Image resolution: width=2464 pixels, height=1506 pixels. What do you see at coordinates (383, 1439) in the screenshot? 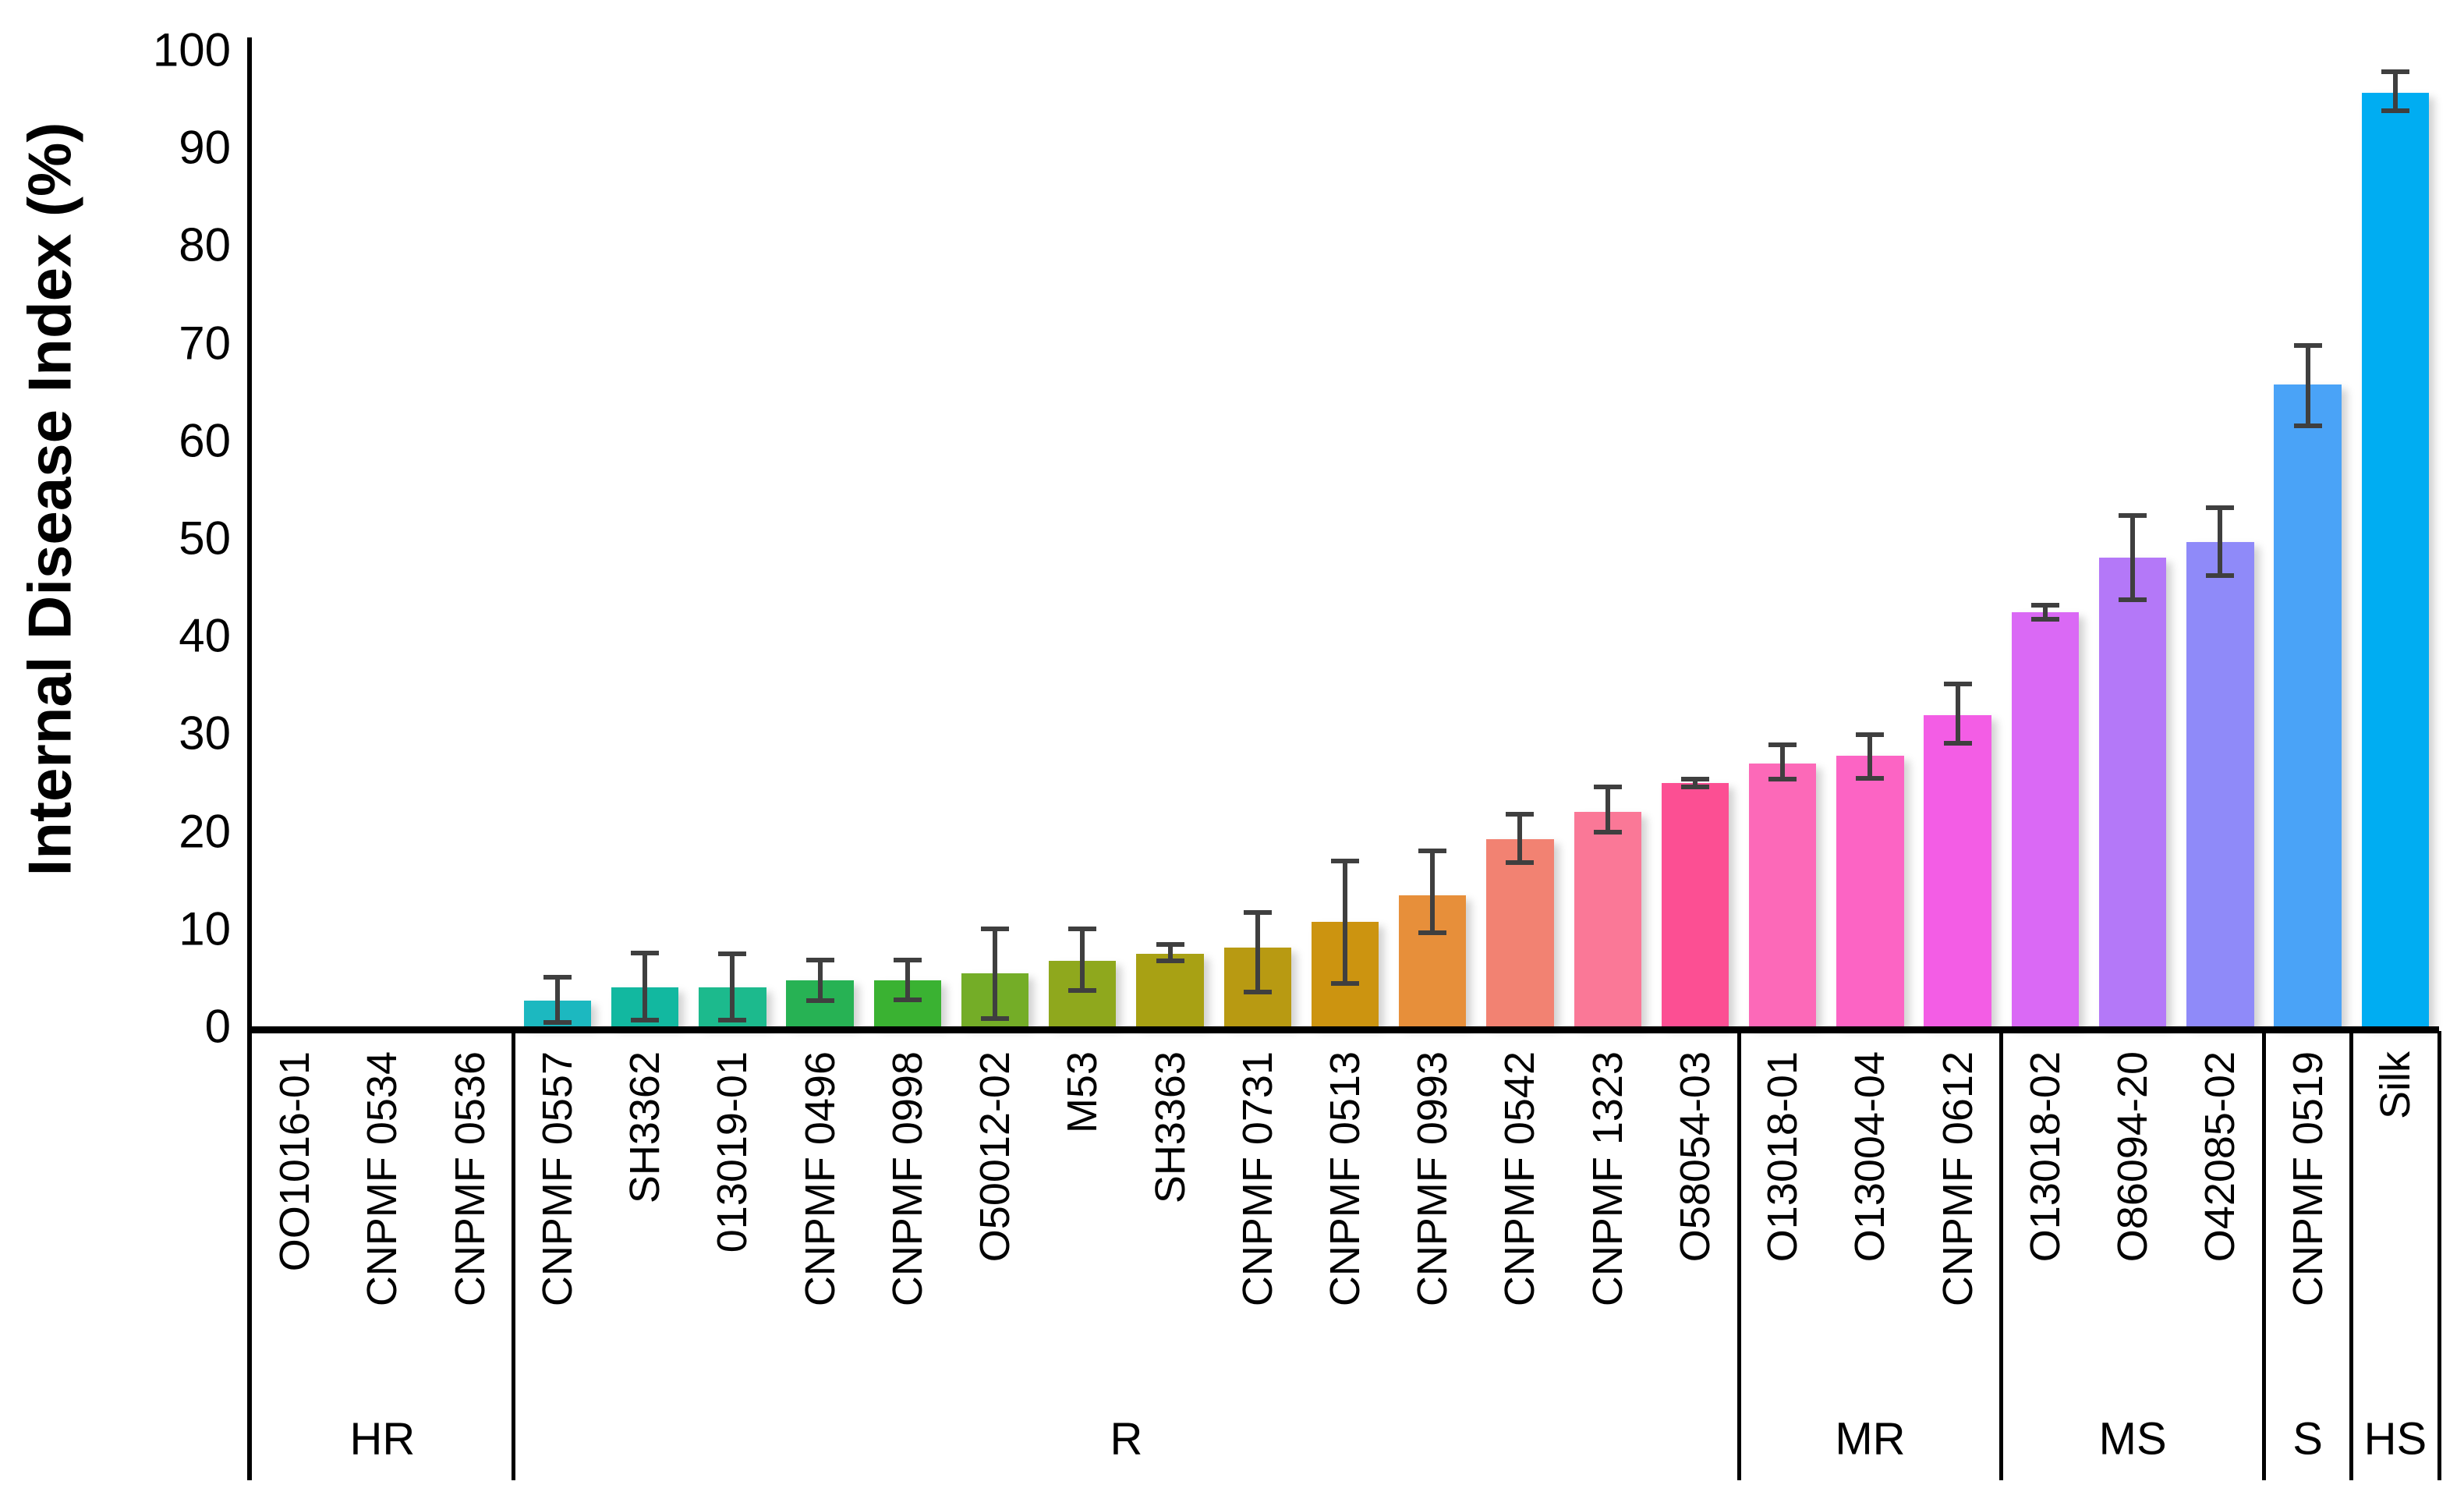
I see `group-label: HR` at bounding box center [383, 1439].